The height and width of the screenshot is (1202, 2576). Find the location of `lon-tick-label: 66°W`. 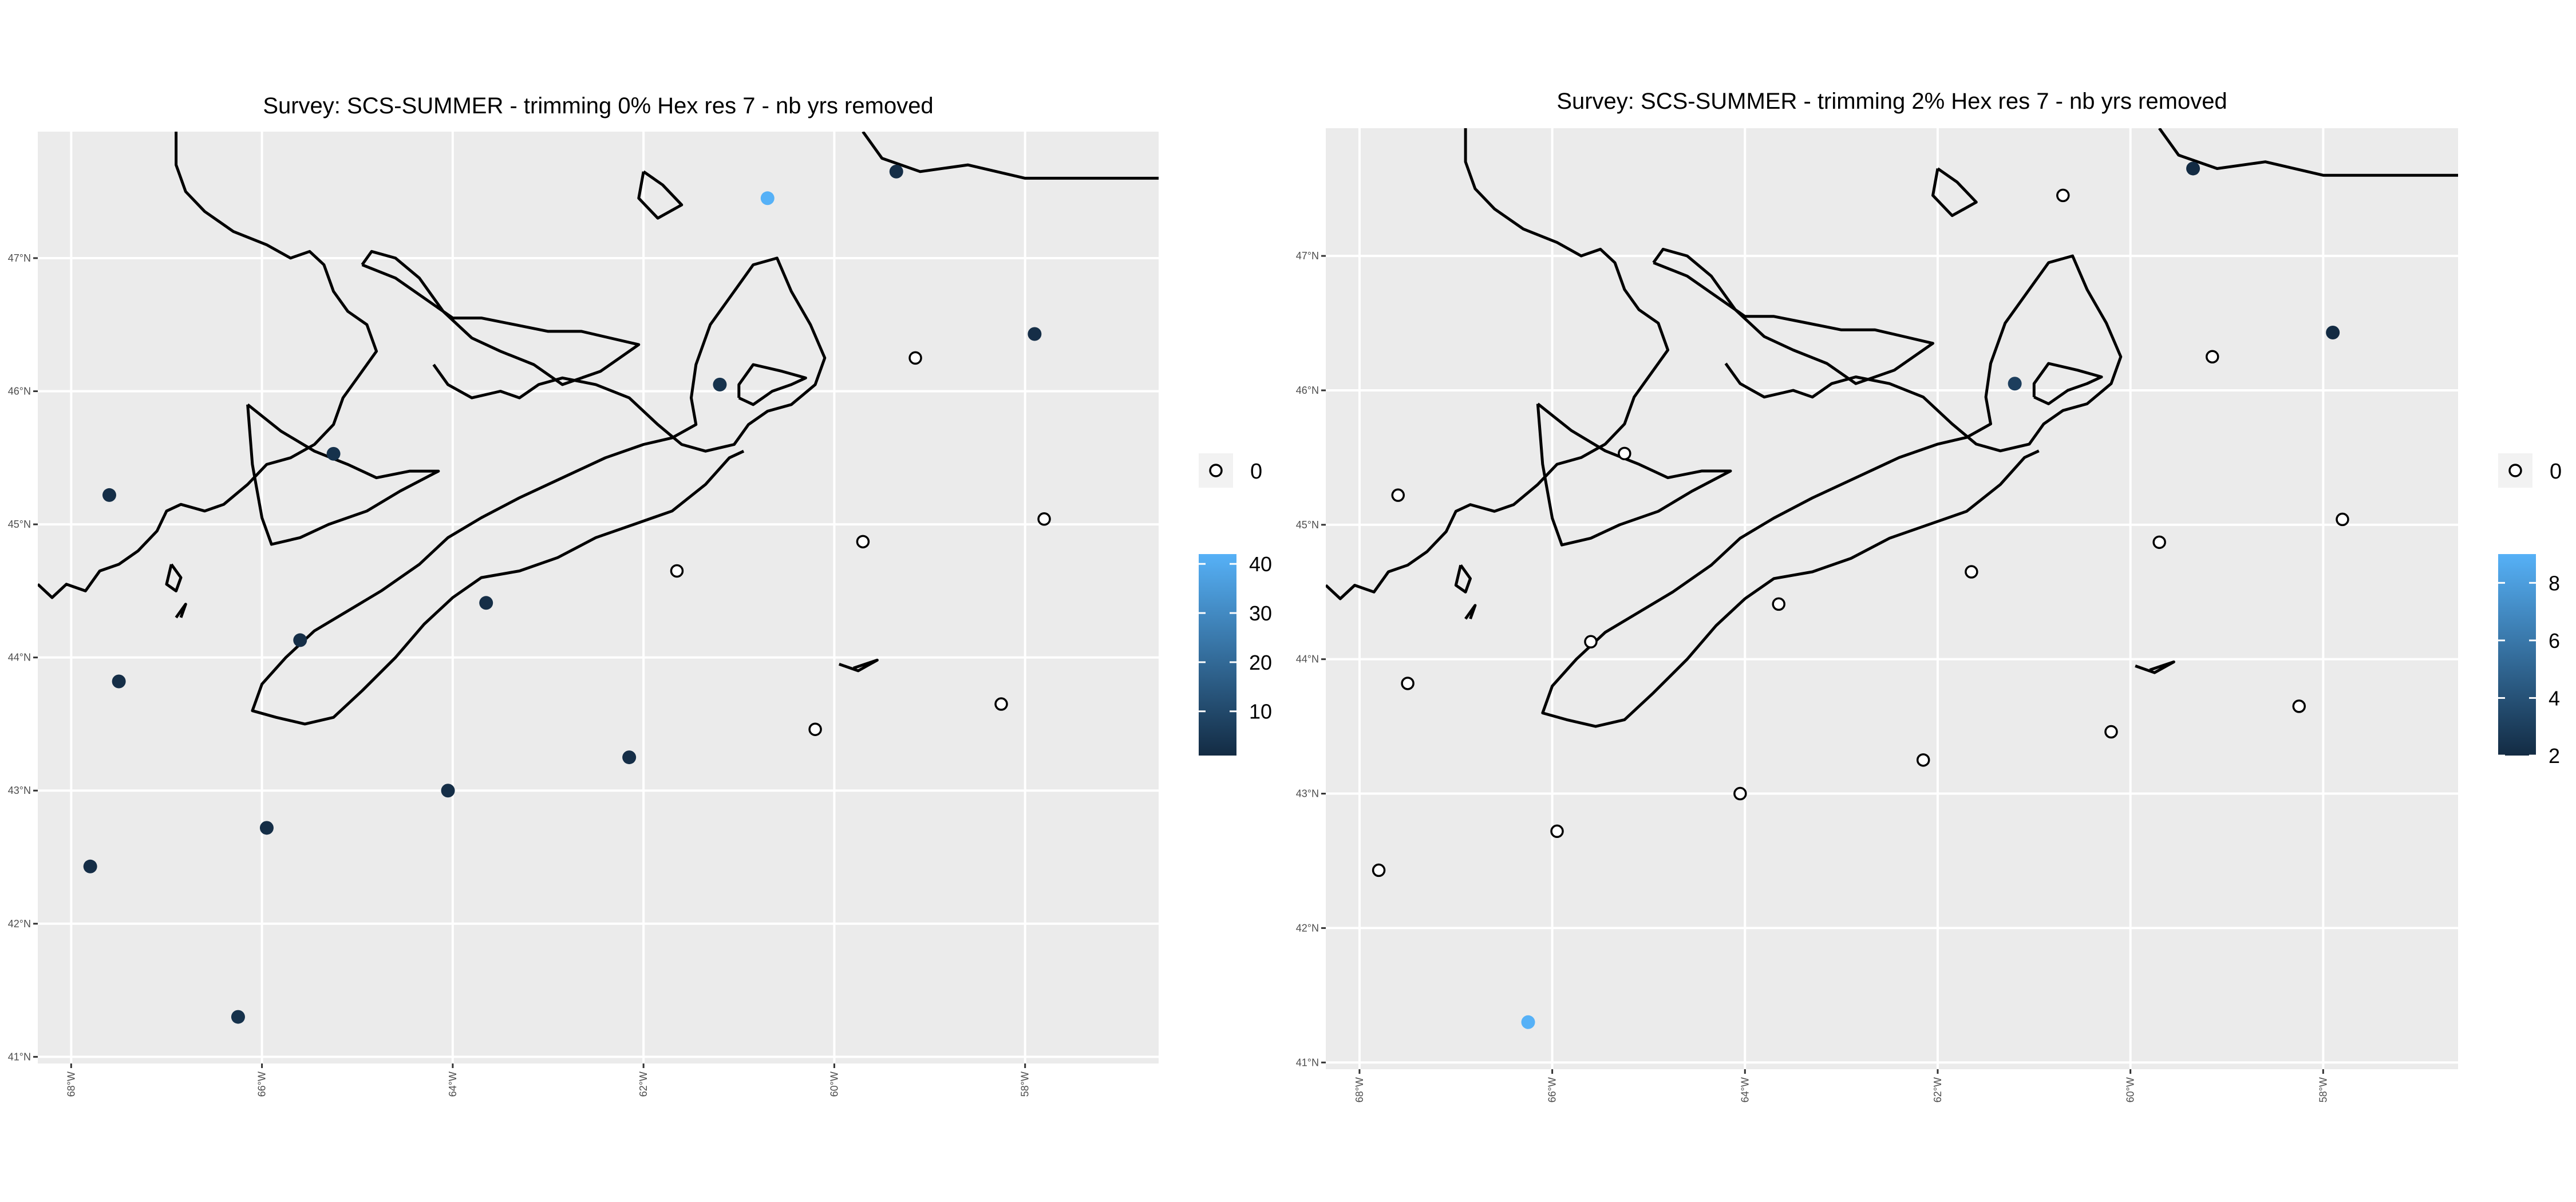

lon-tick-label: 66°W is located at coordinates (262, 1084).